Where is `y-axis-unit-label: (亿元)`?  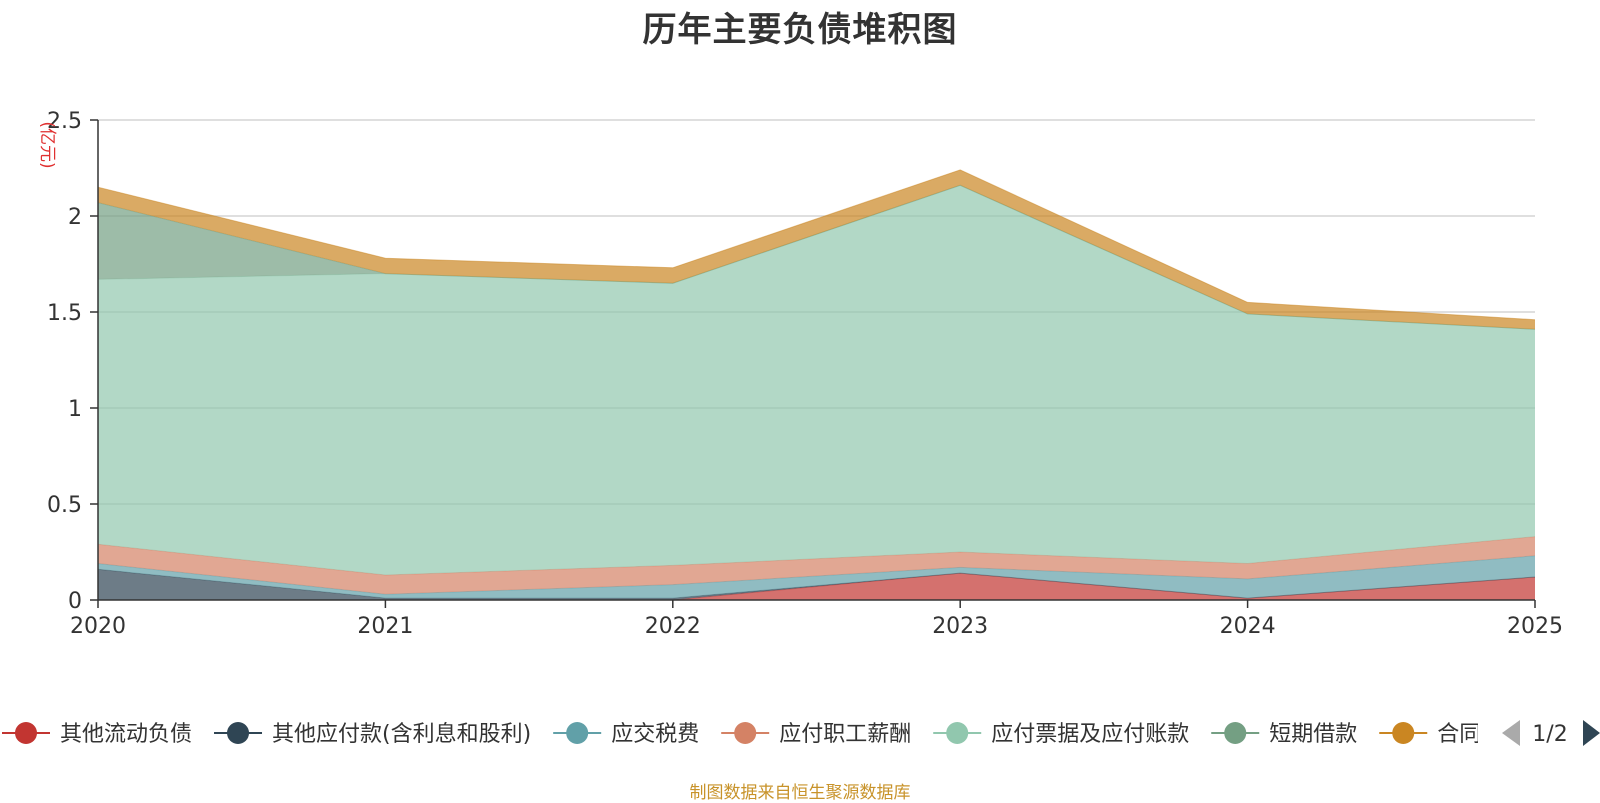 y-axis-unit-label: (亿元) is located at coordinates (47, 144).